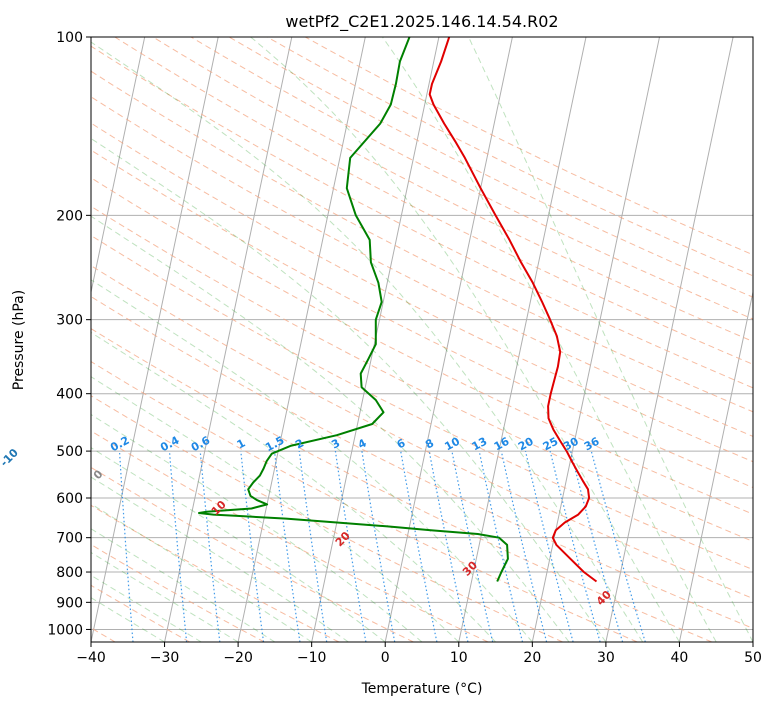 Image resolution: width=775 pixels, height=708 pixels. Describe the element at coordinates (753, 658) in the screenshot. I see `x-tick-label: 50` at that location.